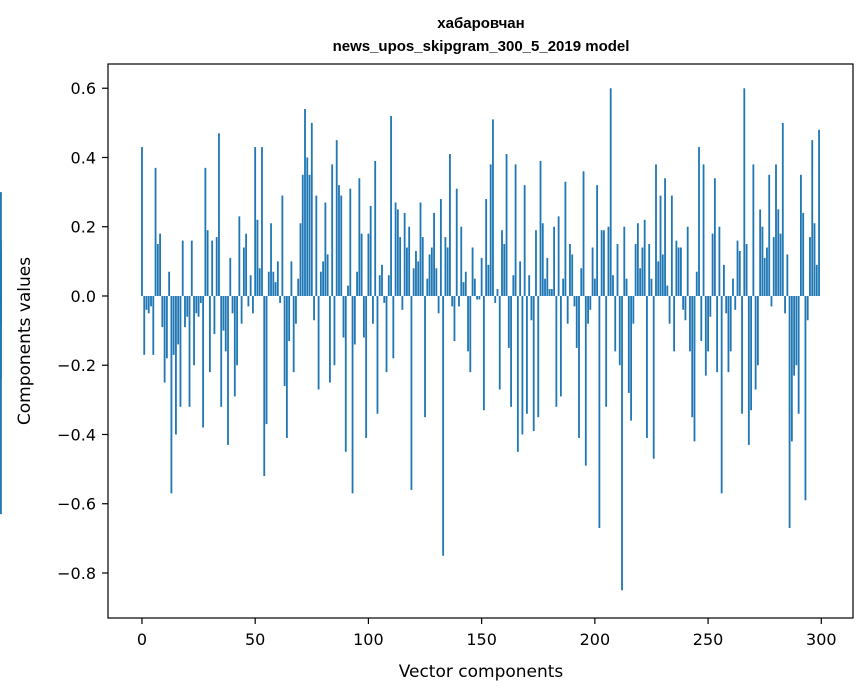 This screenshot has height=700, width=867. Describe the element at coordinates (481, 672) in the screenshot. I see `x-axis-label: Vector components` at that location.